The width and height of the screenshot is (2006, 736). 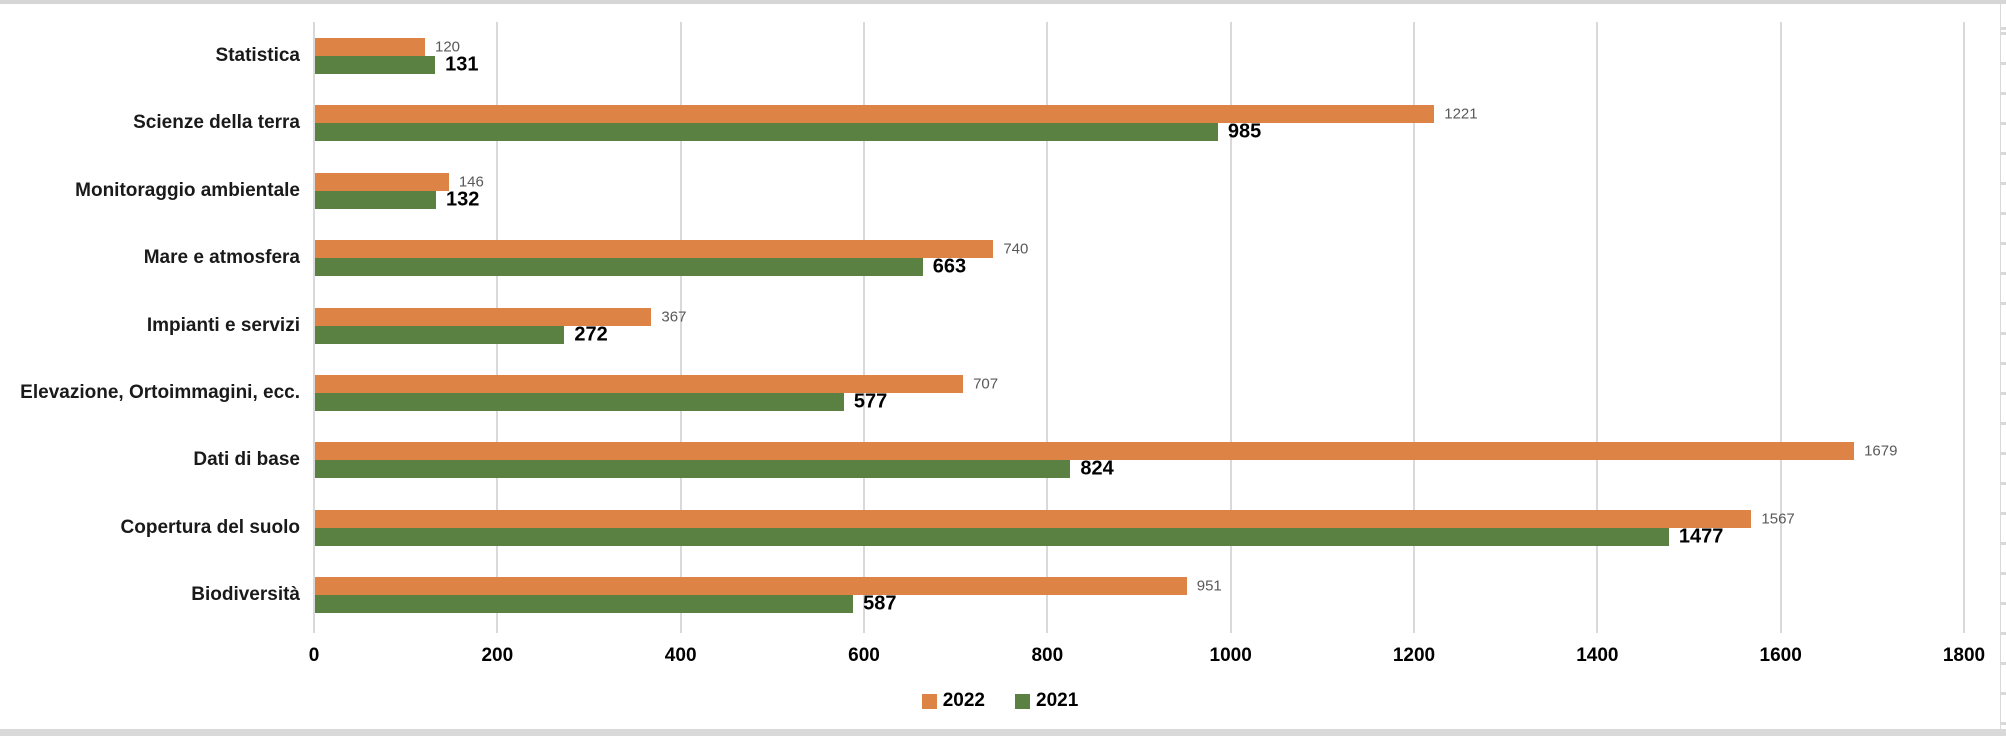 I want to click on x-tick-1200: 1200, so click(x=1414, y=655).